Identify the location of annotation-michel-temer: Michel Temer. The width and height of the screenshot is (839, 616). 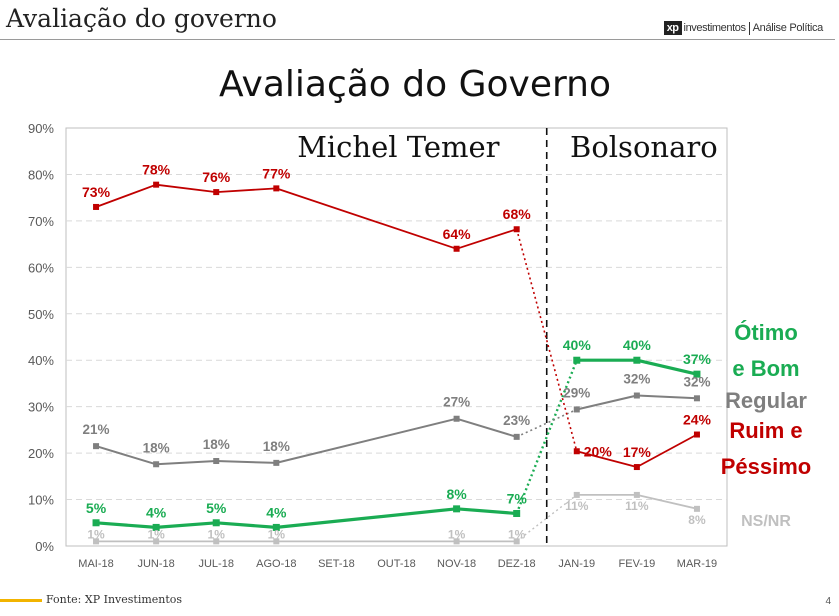
(398, 147).